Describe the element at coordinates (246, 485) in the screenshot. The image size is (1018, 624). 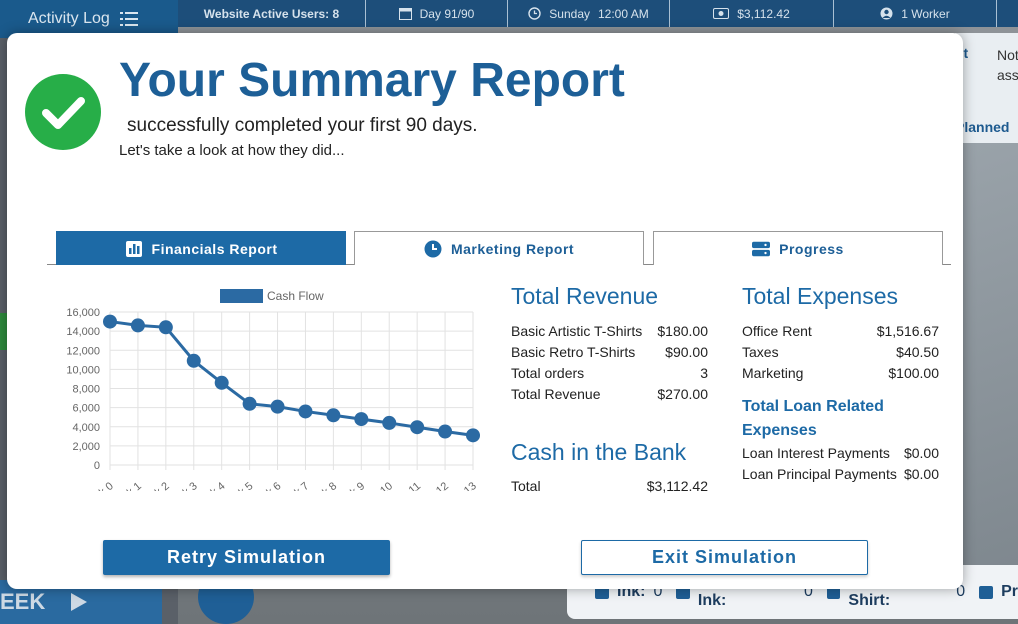
I see `x-tick-label: k 5` at that location.